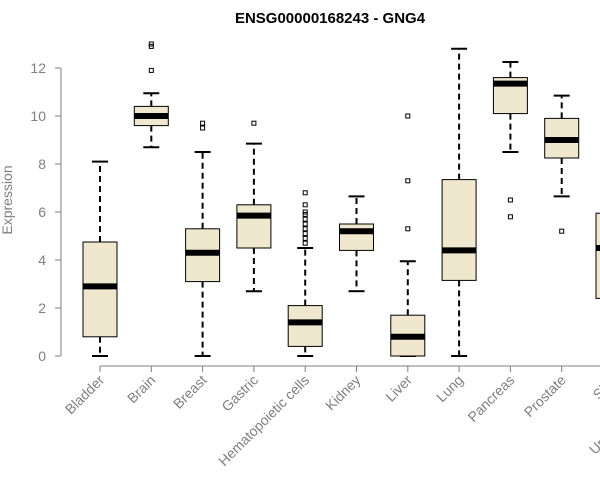  What do you see at coordinates (151, 95) in the screenshot?
I see `box-brain` at bounding box center [151, 95].